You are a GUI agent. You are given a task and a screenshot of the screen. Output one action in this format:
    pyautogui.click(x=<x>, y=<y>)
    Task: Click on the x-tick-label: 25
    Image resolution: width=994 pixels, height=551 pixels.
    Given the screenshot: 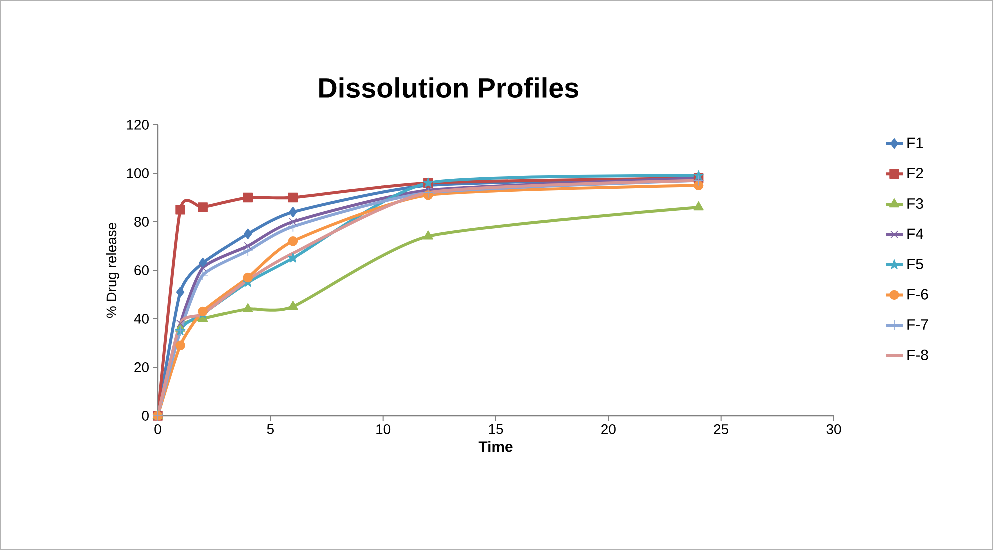 What is the action you would take?
    pyautogui.click(x=721, y=429)
    